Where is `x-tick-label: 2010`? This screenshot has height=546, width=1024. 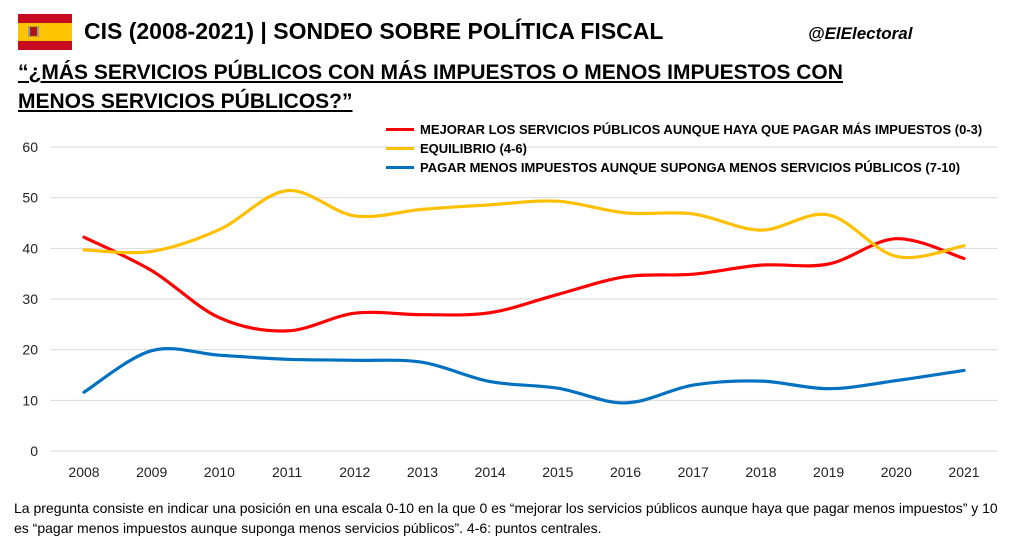 x-tick-label: 2010 is located at coordinates (219, 472).